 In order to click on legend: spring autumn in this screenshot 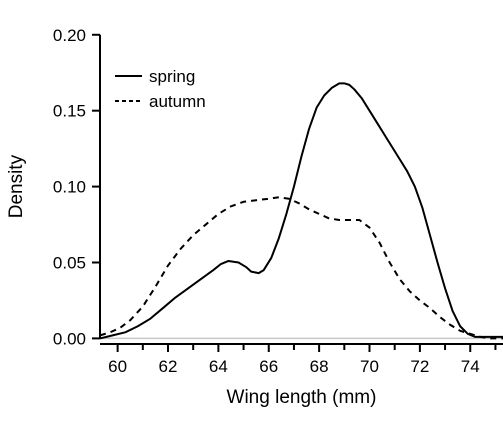, I will do `click(160, 89)`.